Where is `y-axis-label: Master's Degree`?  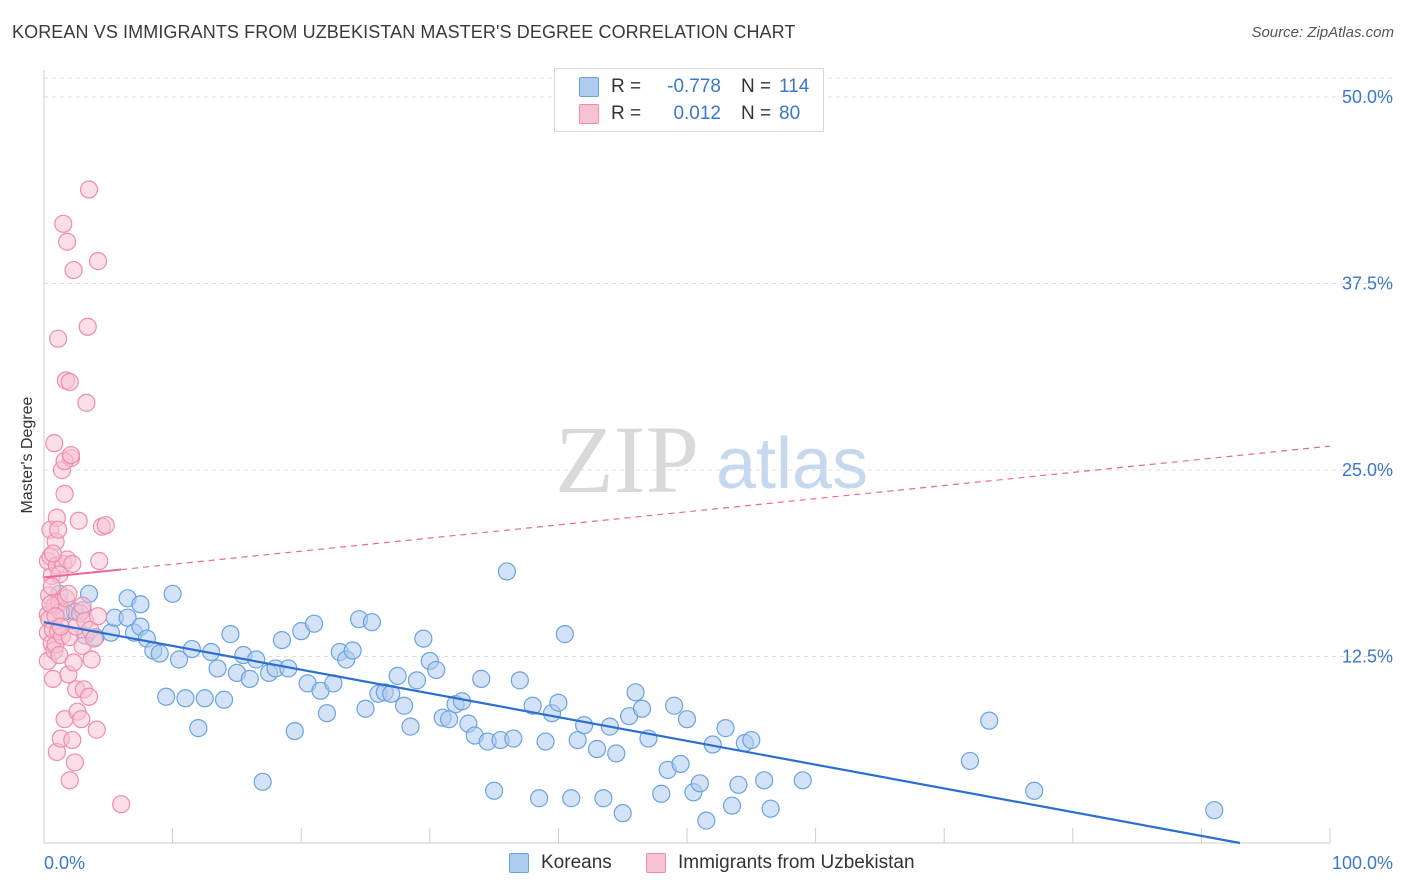 y-axis-label: Master's Degree is located at coordinates (27, 454).